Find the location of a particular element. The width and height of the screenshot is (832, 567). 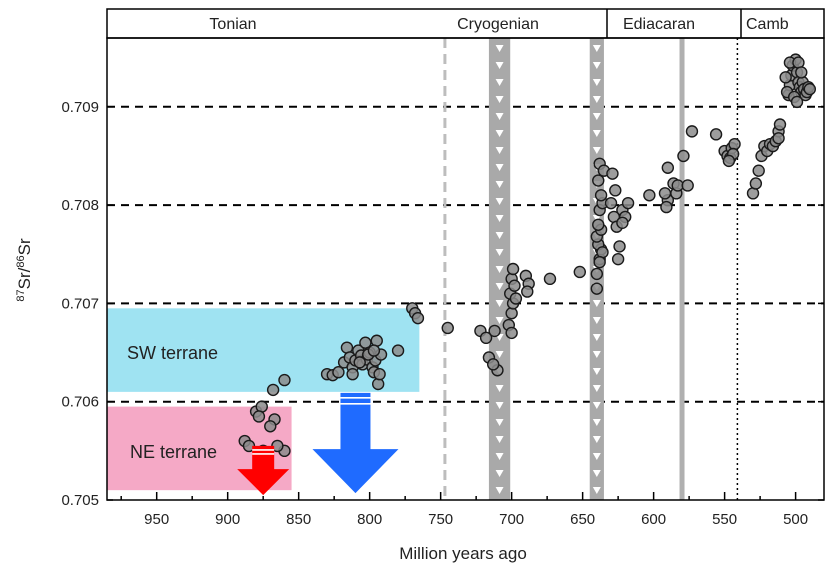

x-axis-title: Million years ago is located at coordinates (463, 553).